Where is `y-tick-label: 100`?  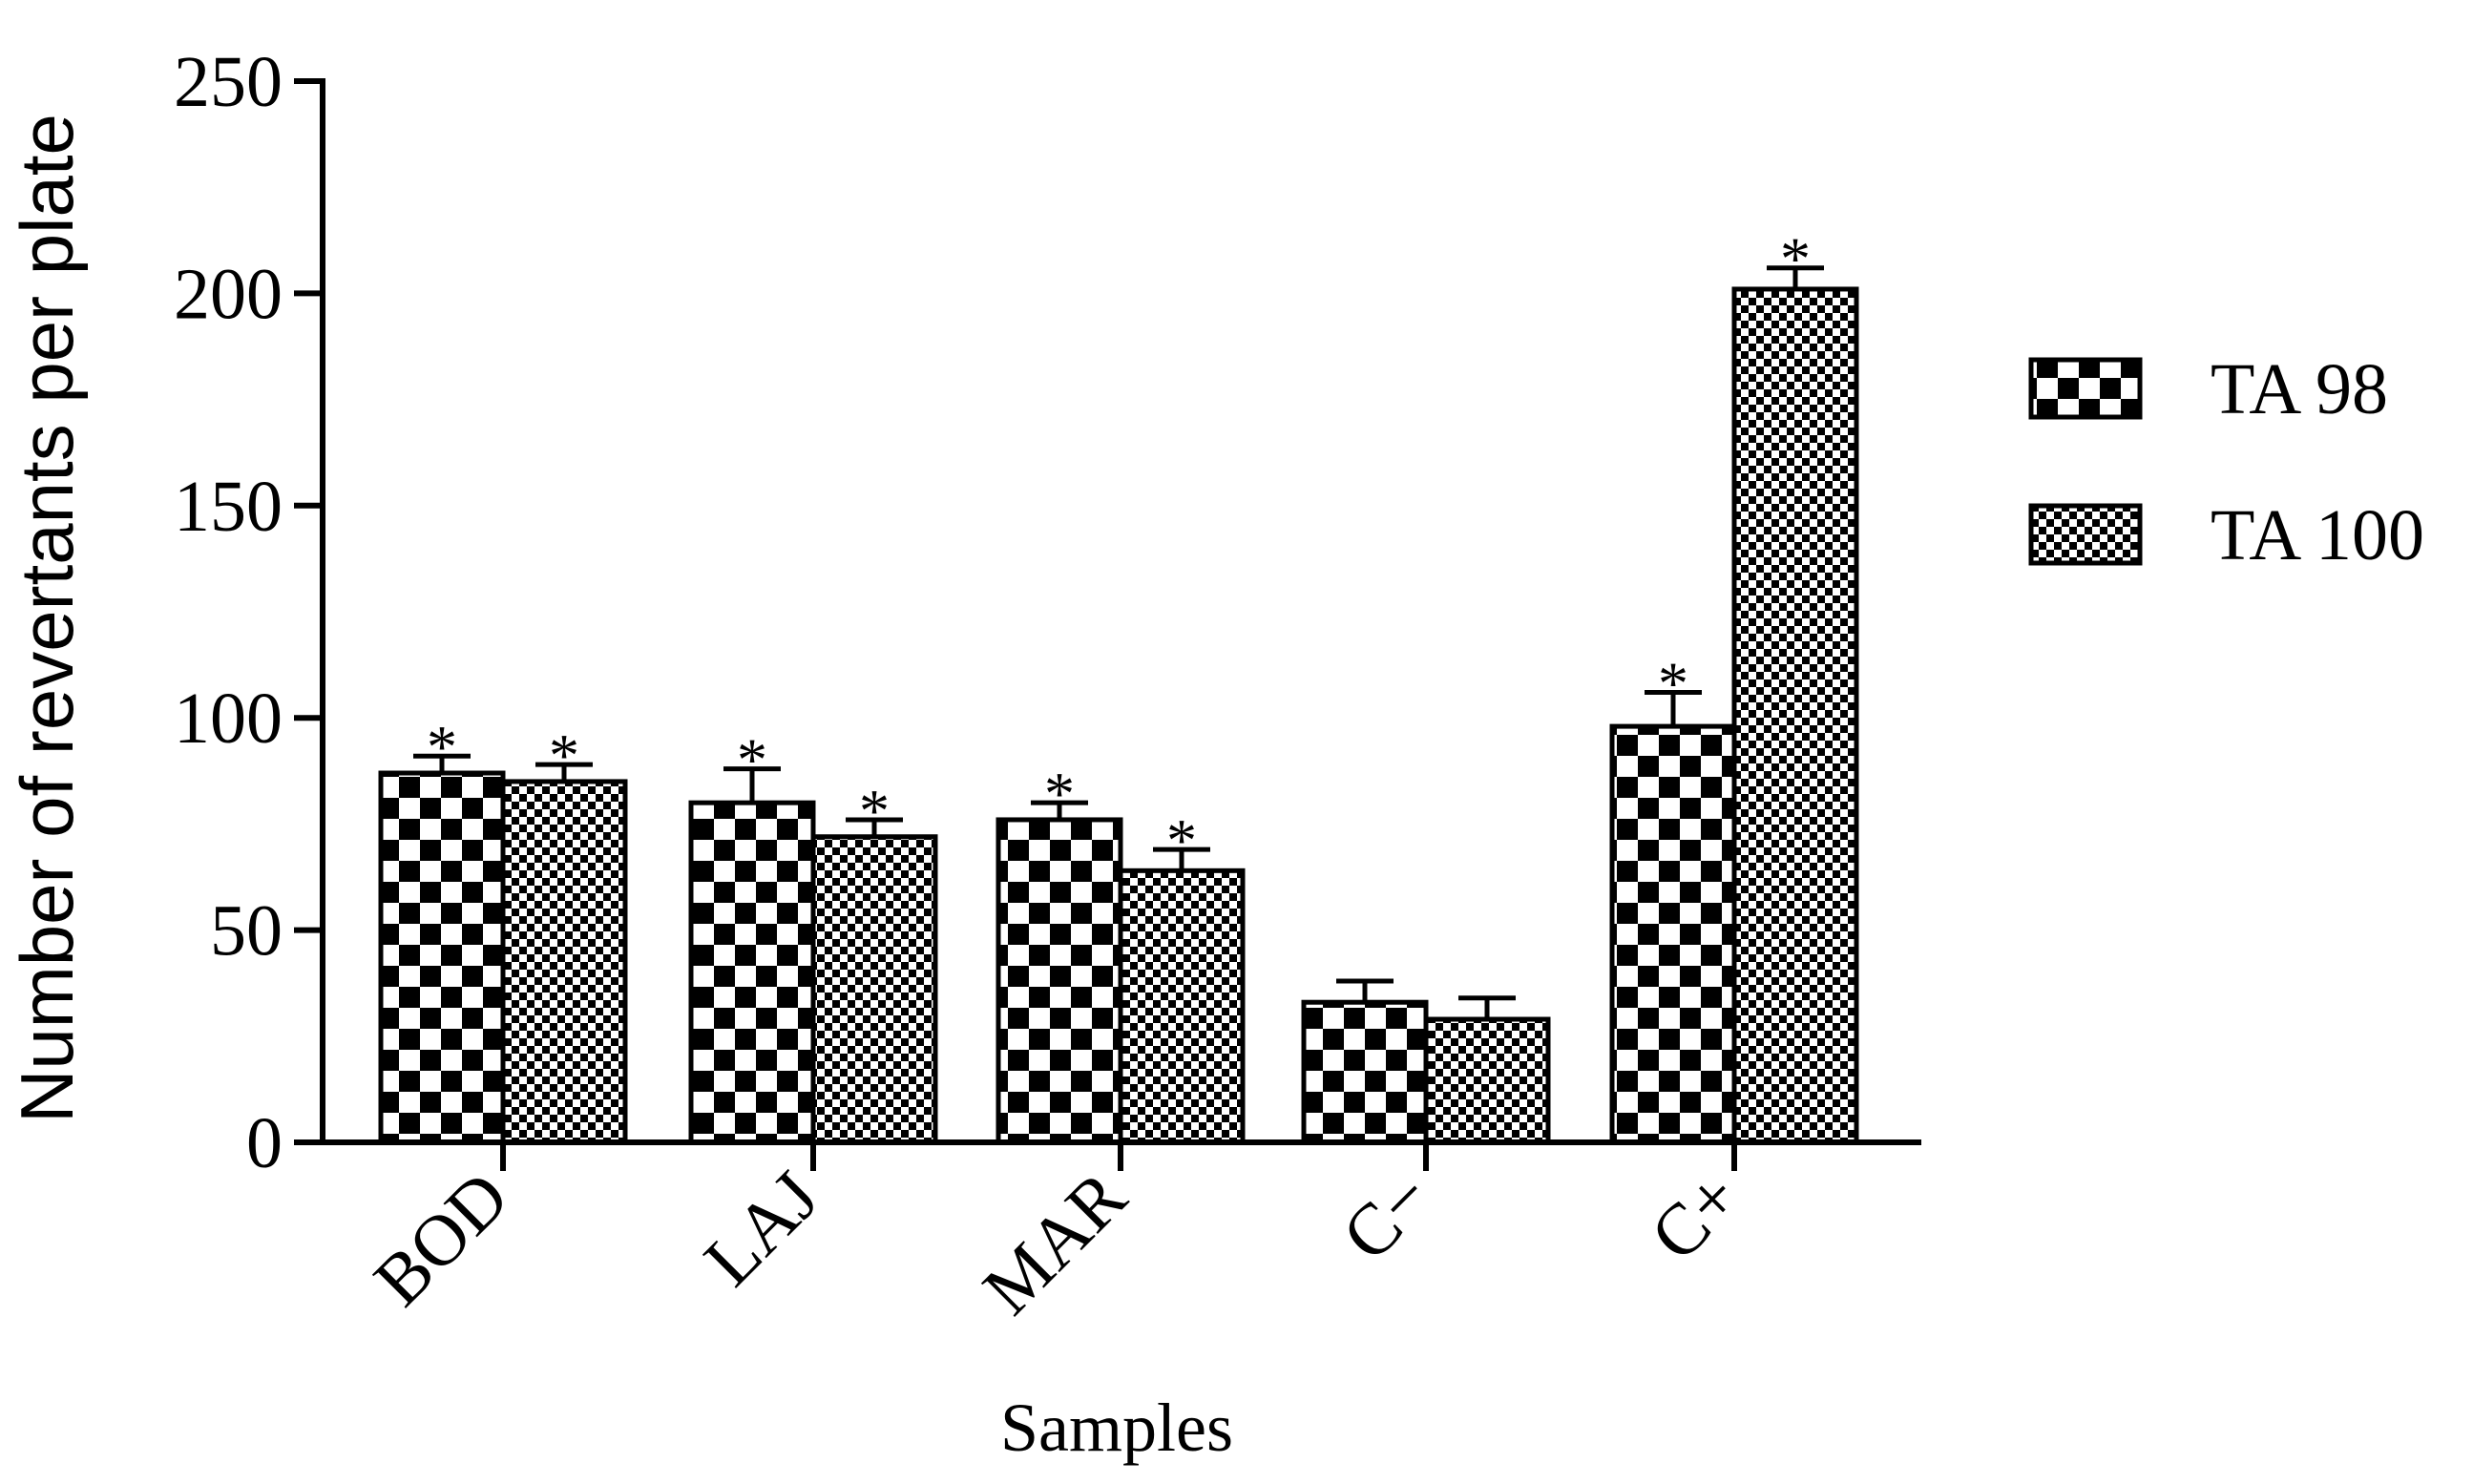
y-tick-label: 100 is located at coordinates (229, 719).